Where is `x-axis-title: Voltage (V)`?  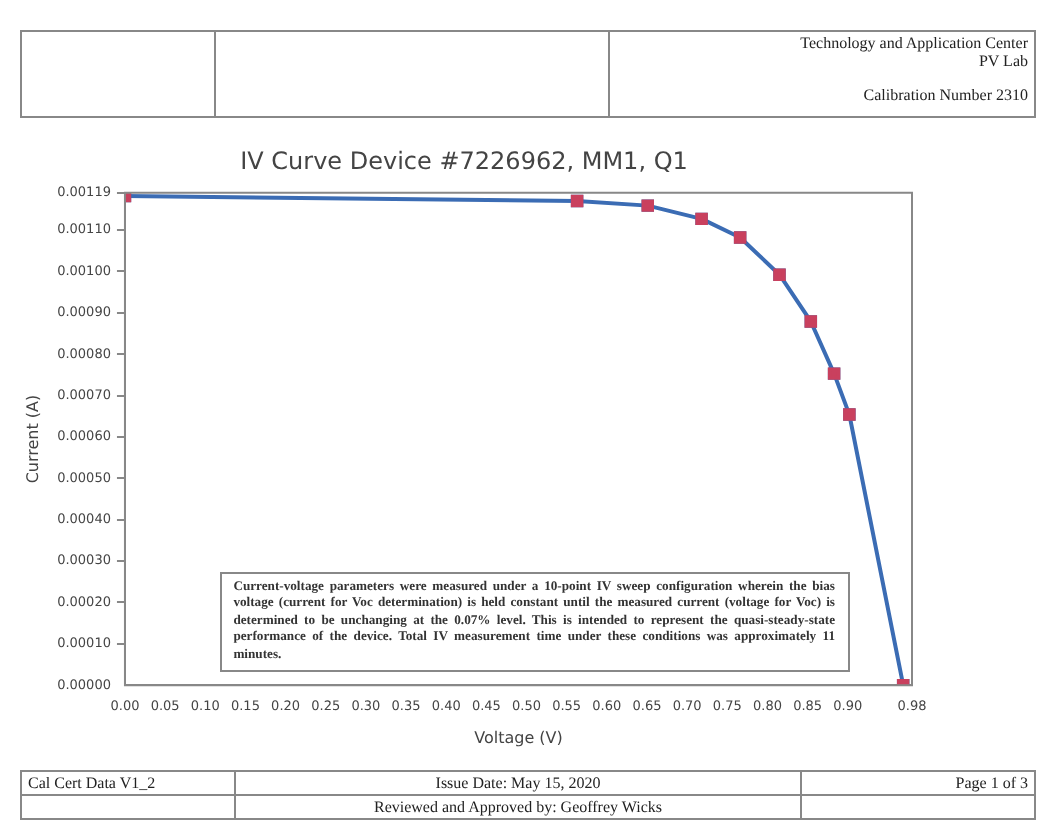
x-axis-title: Voltage (V) is located at coordinates (518, 737).